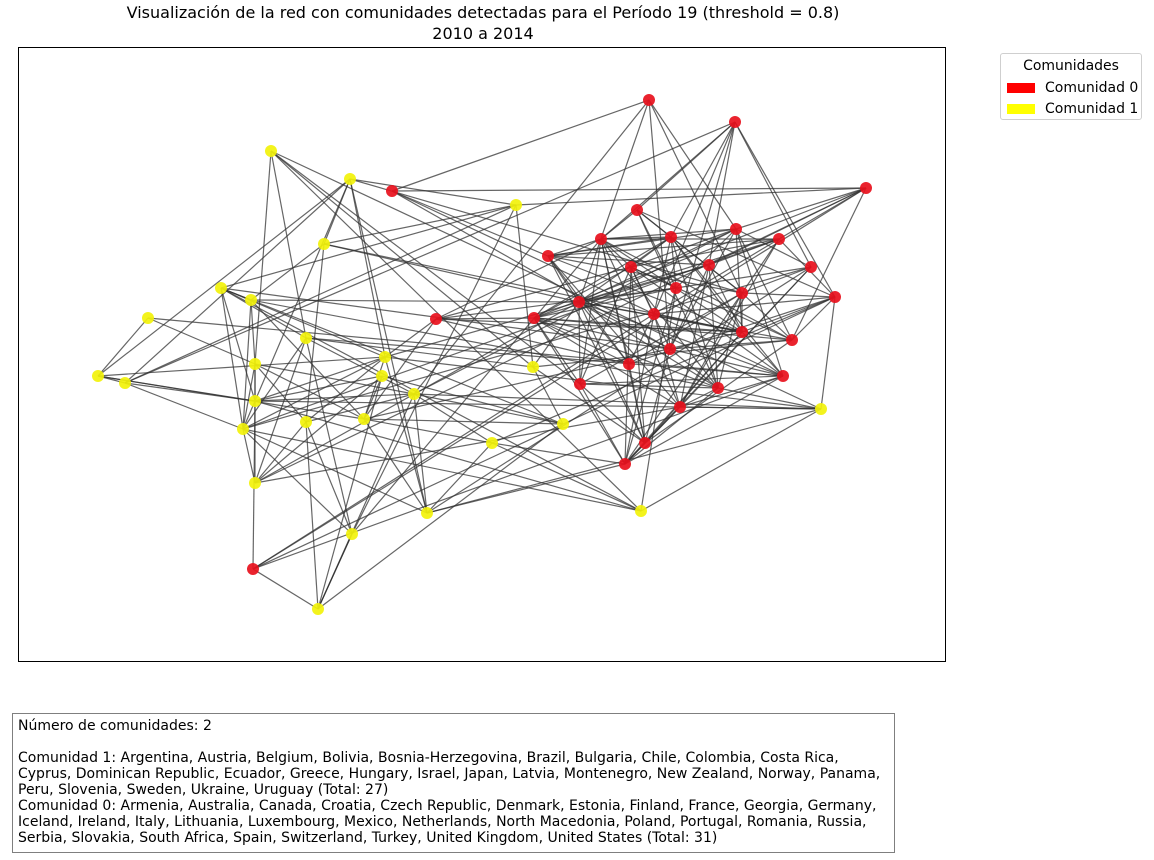 Image resolution: width=1154 pixels, height=860 pixels. Describe the element at coordinates (115, 726) in the screenshot. I see `num-communities-text: Número de comunidades: 2` at that location.